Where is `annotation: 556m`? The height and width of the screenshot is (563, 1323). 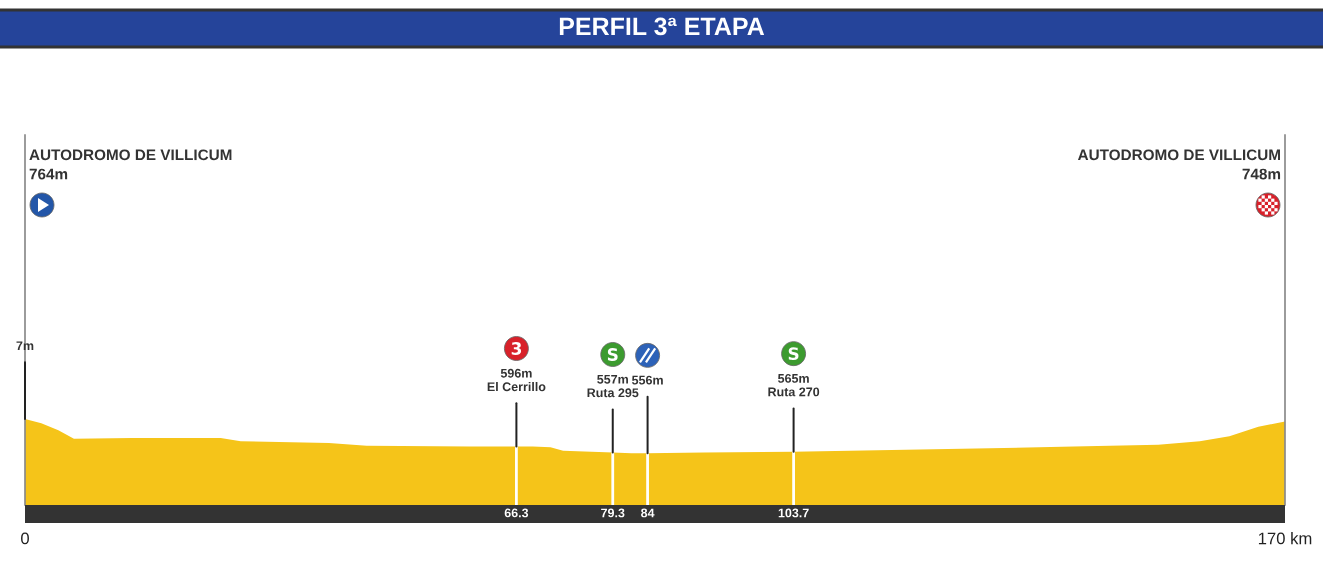
annotation: 556m is located at coordinates (647, 380).